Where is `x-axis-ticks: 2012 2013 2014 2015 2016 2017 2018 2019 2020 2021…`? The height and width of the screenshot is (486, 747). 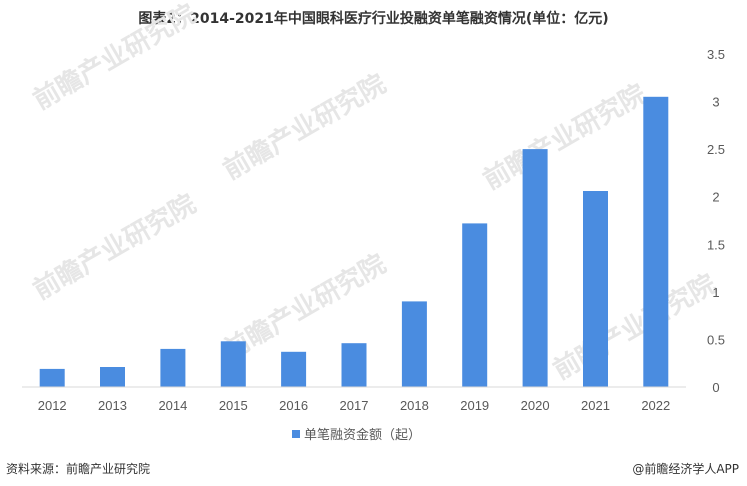
x-axis-ticks: 2012 2013 2014 2015 2016 2017 2018 2019 2020 2021… is located at coordinates (354, 405).